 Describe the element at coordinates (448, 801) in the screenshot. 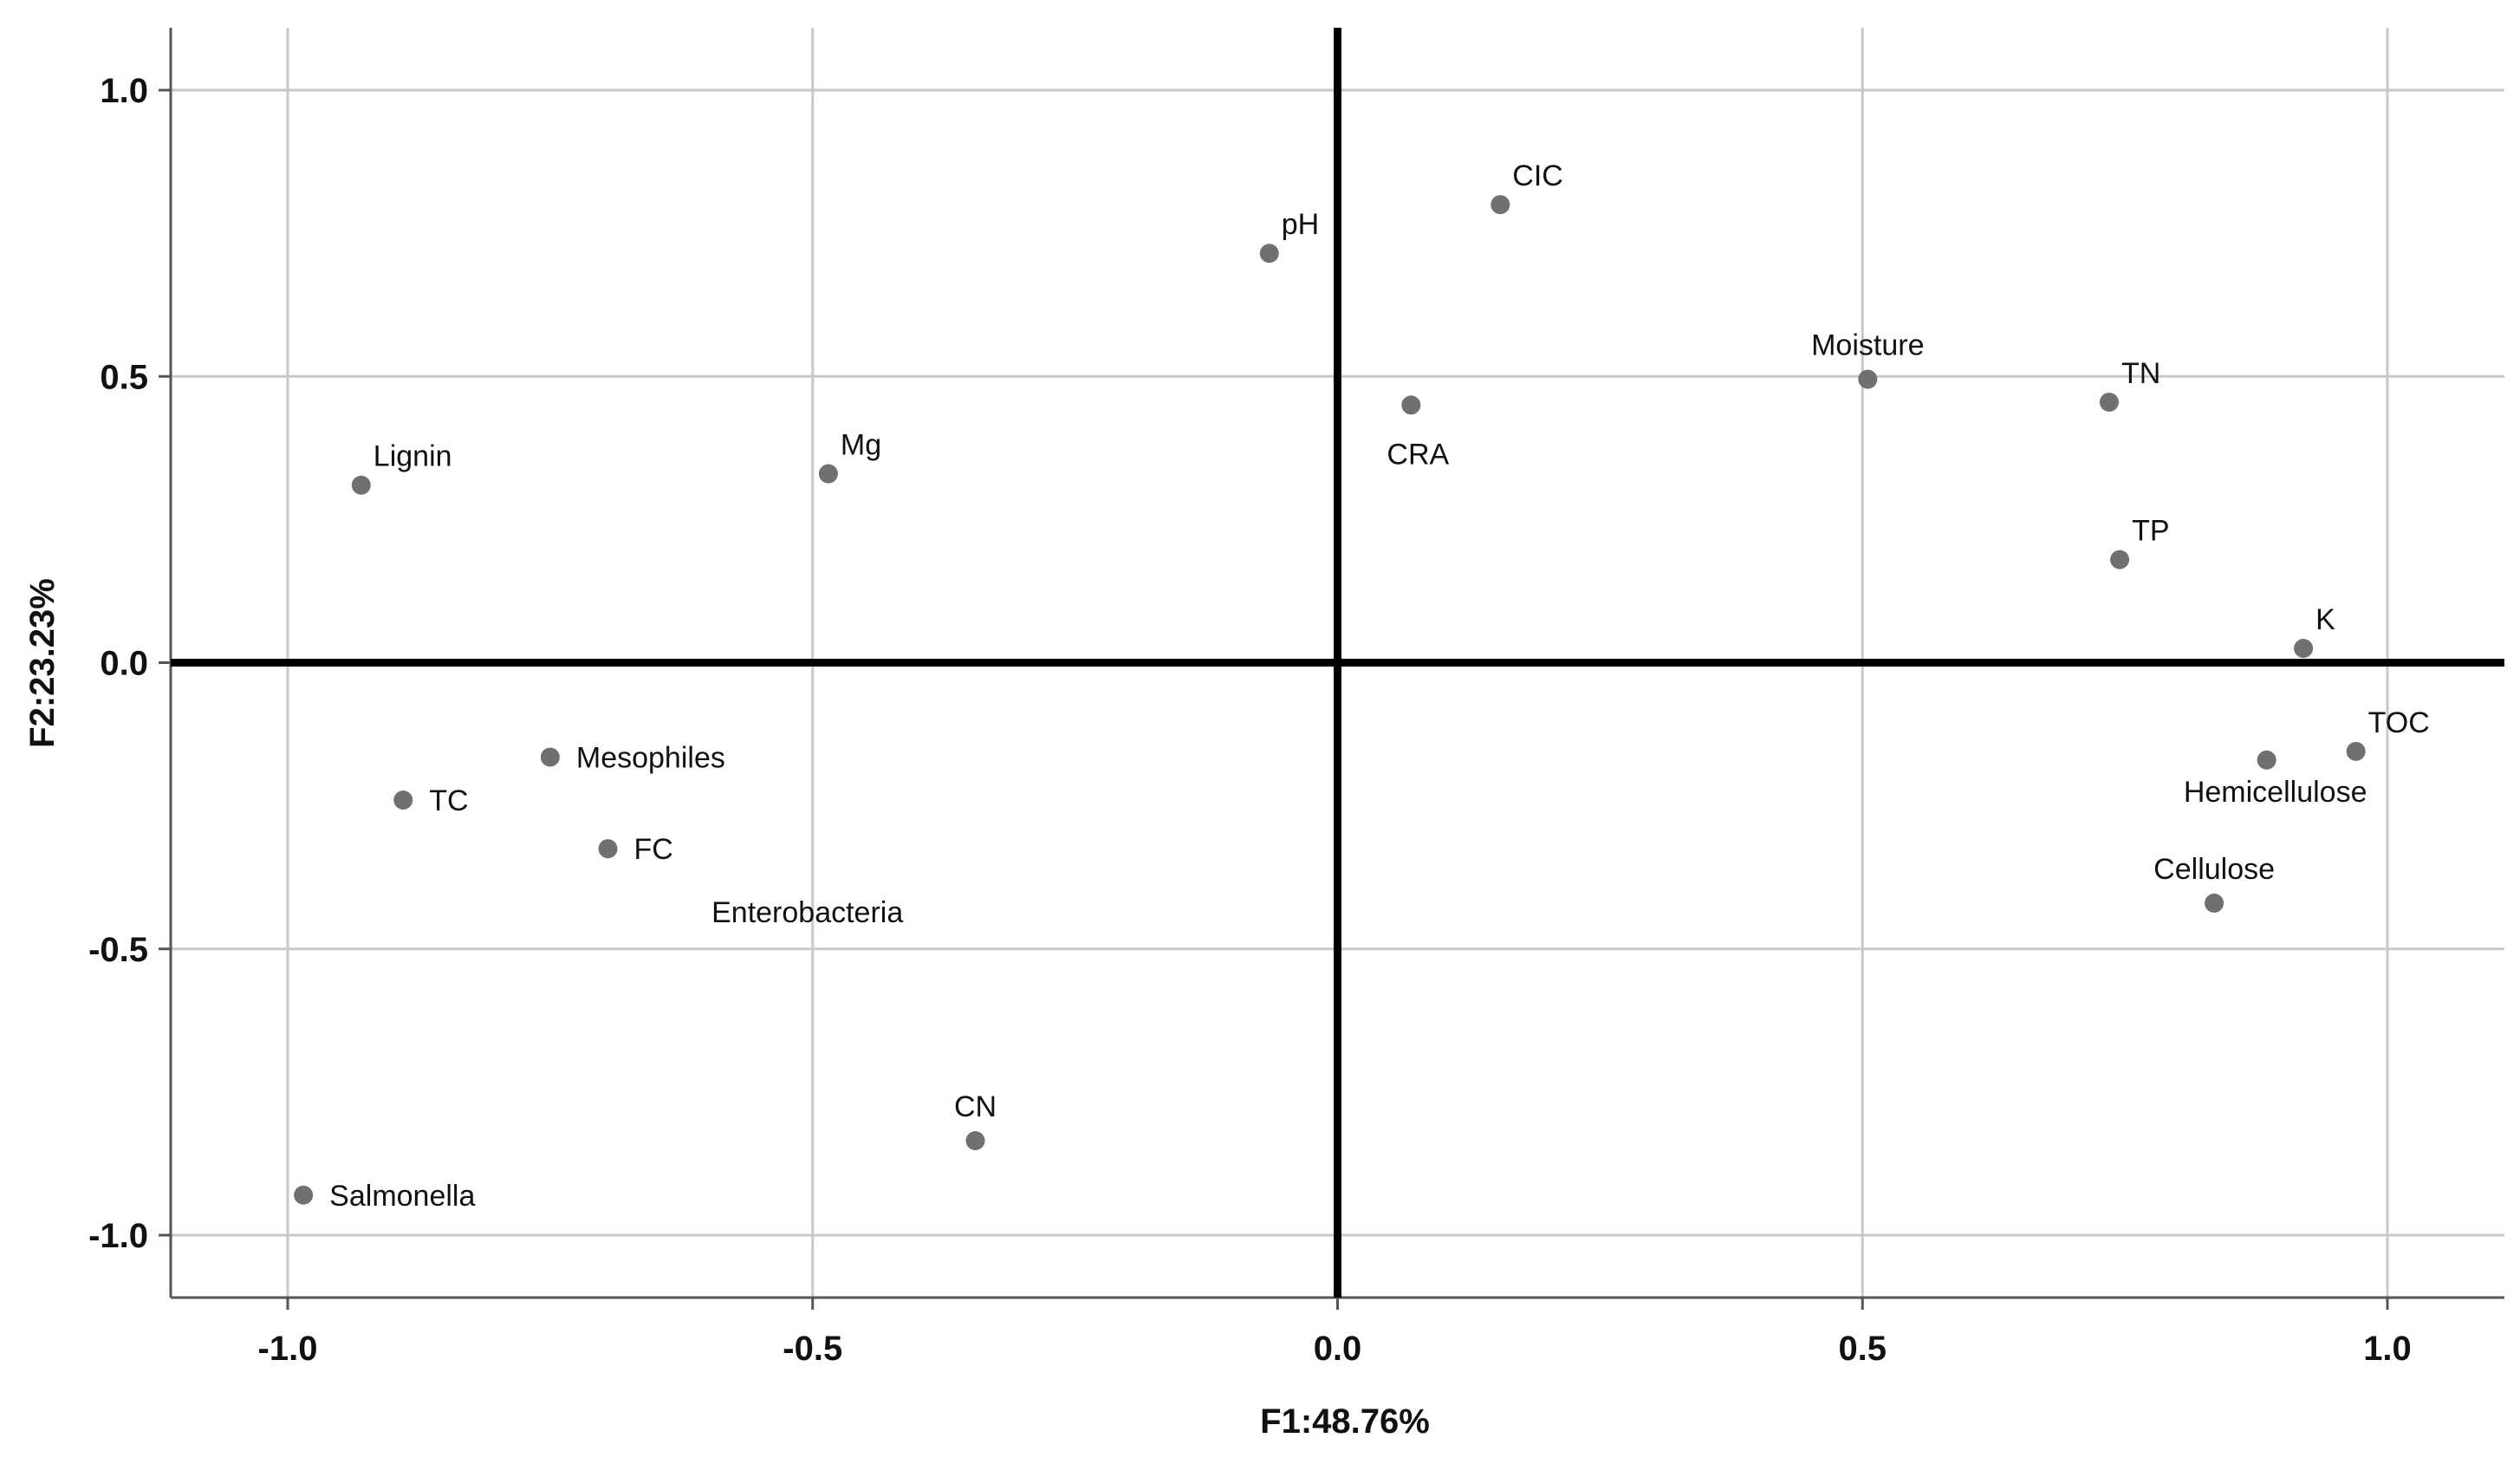

I see `point-label-tc: TC` at that location.